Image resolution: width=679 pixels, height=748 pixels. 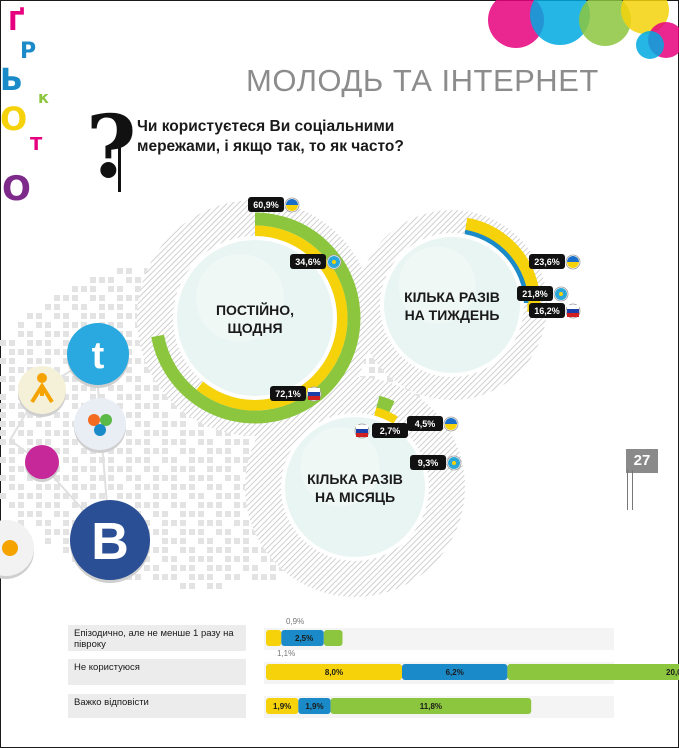 I want to click on flag-bottom, so click(x=451, y=427).